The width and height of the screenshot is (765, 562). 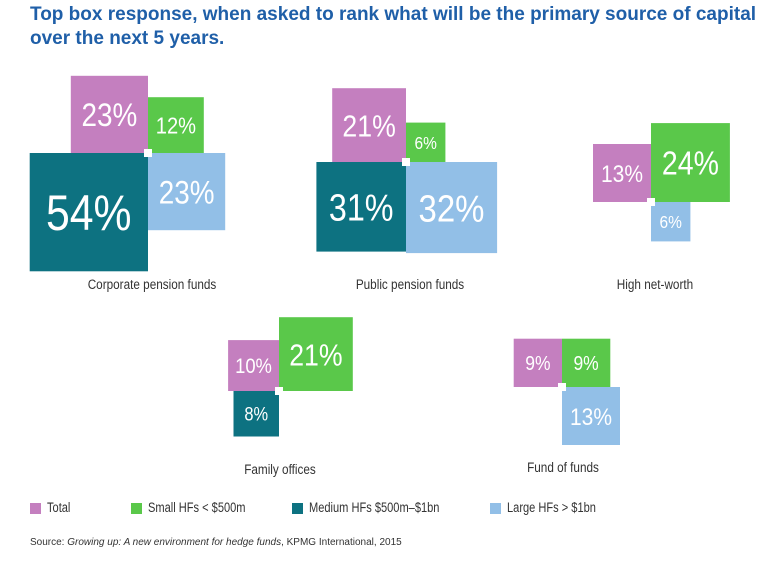 I want to click on value-label-fund-of-funds-large-hfs-1bn: 13%, so click(x=591, y=416).